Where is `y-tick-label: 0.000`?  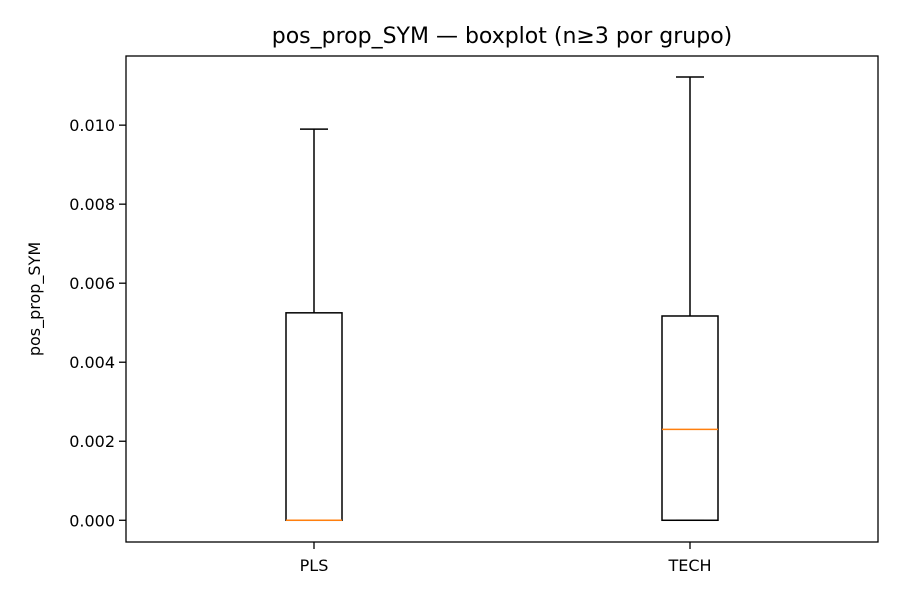
y-tick-label: 0.000 is located at coordinates (92, 520).